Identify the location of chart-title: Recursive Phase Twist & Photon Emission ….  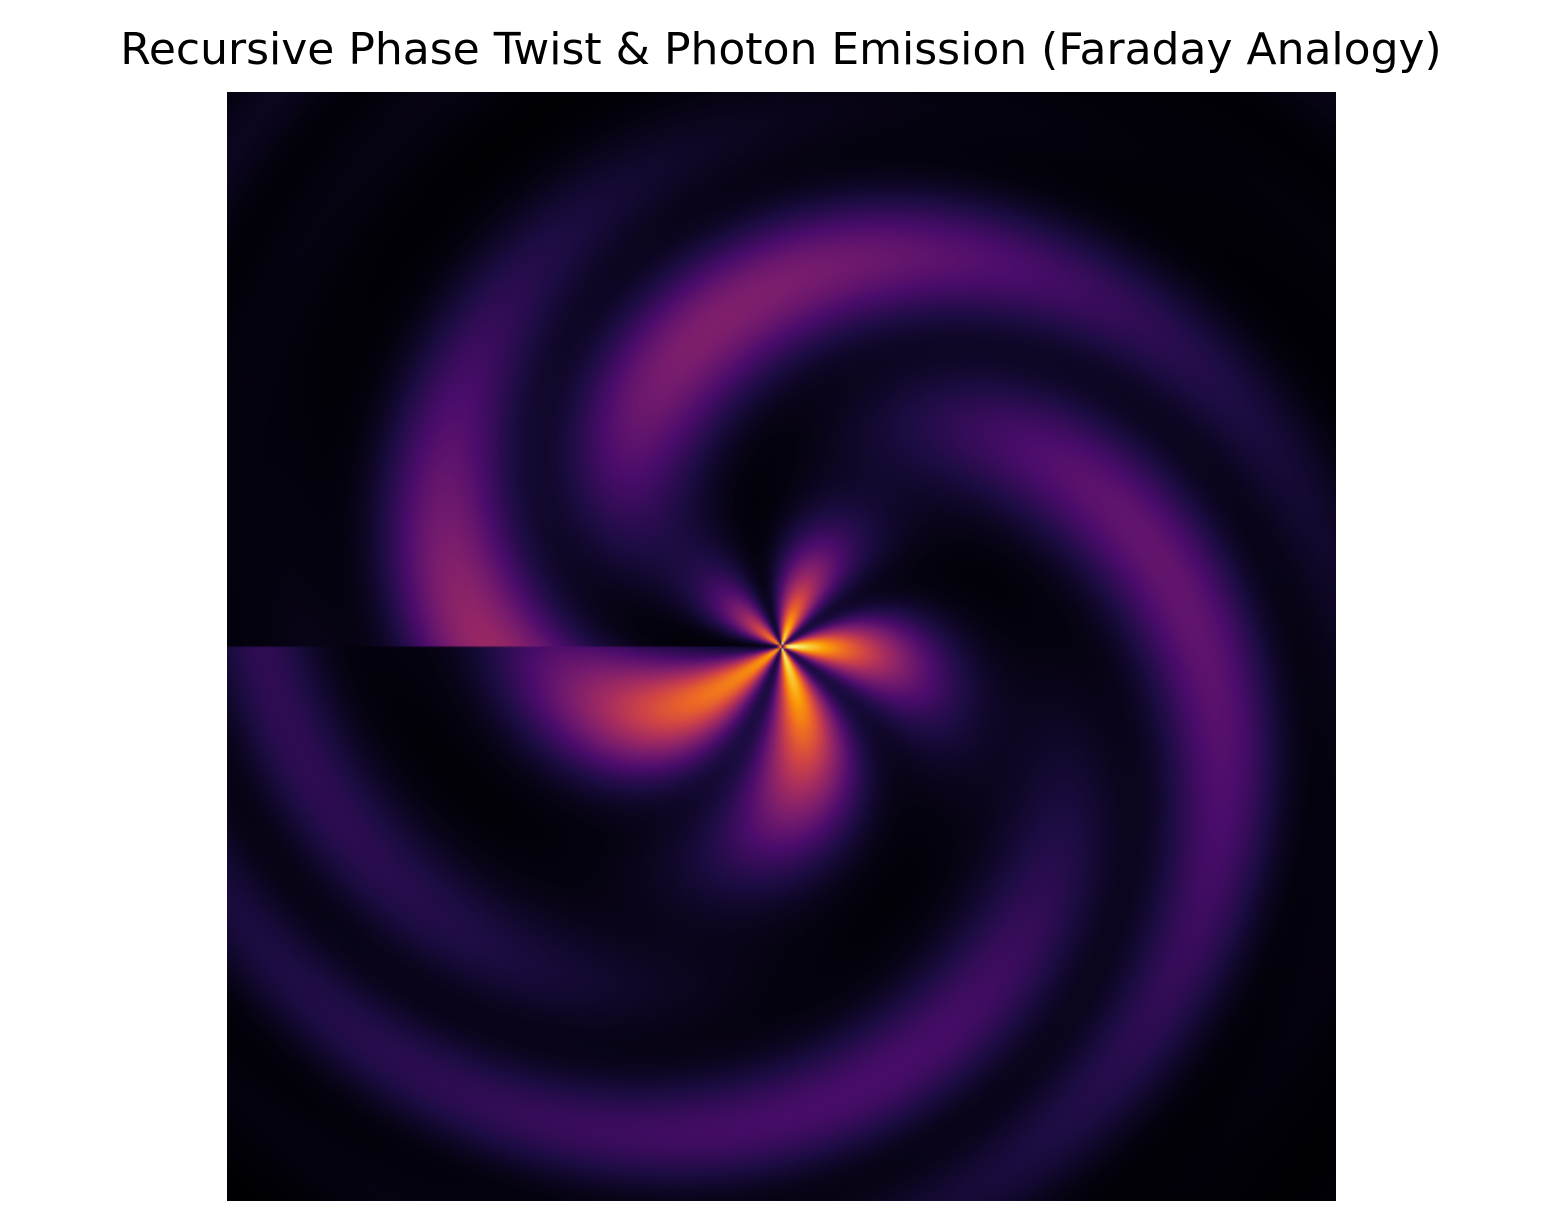
(781, 49).